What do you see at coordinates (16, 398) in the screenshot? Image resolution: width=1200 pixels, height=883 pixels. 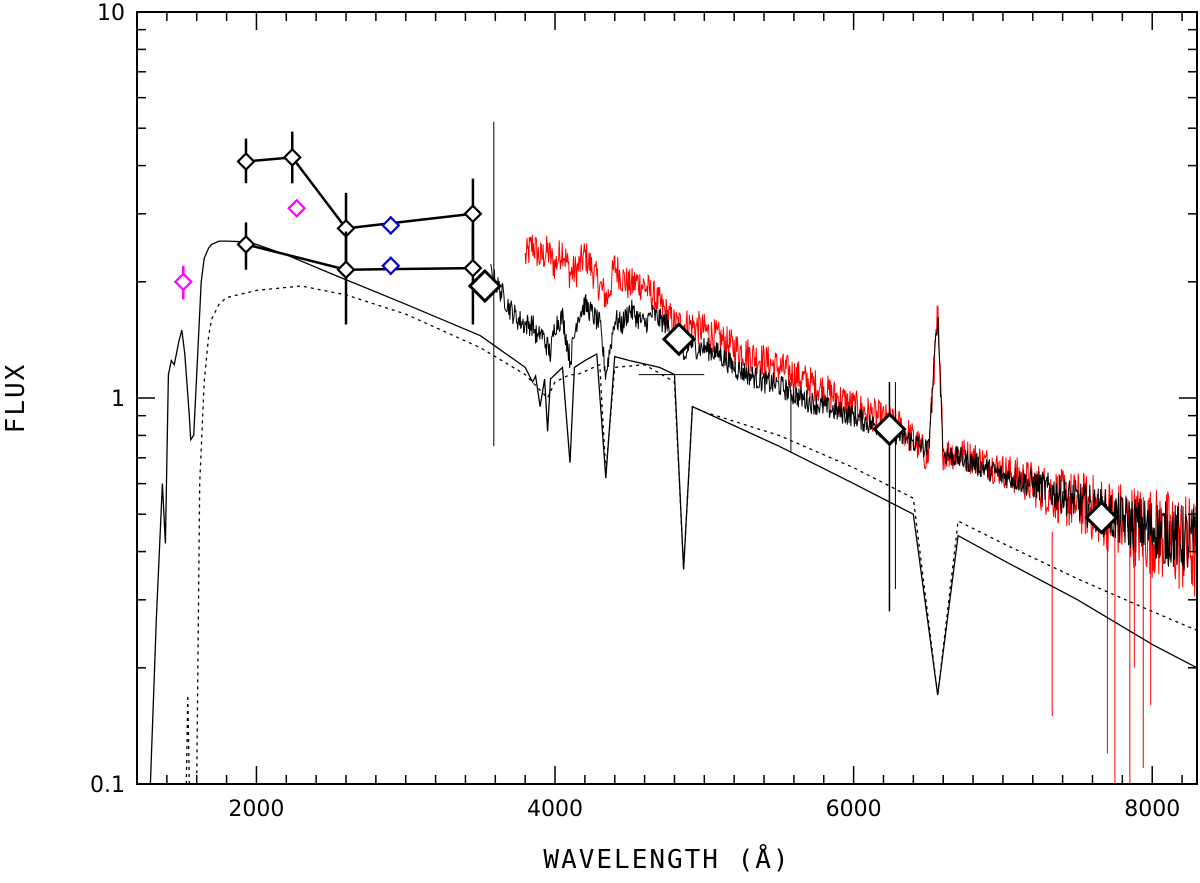 I see `y-axis-title: FLUX` at bounding box center [16, 398].